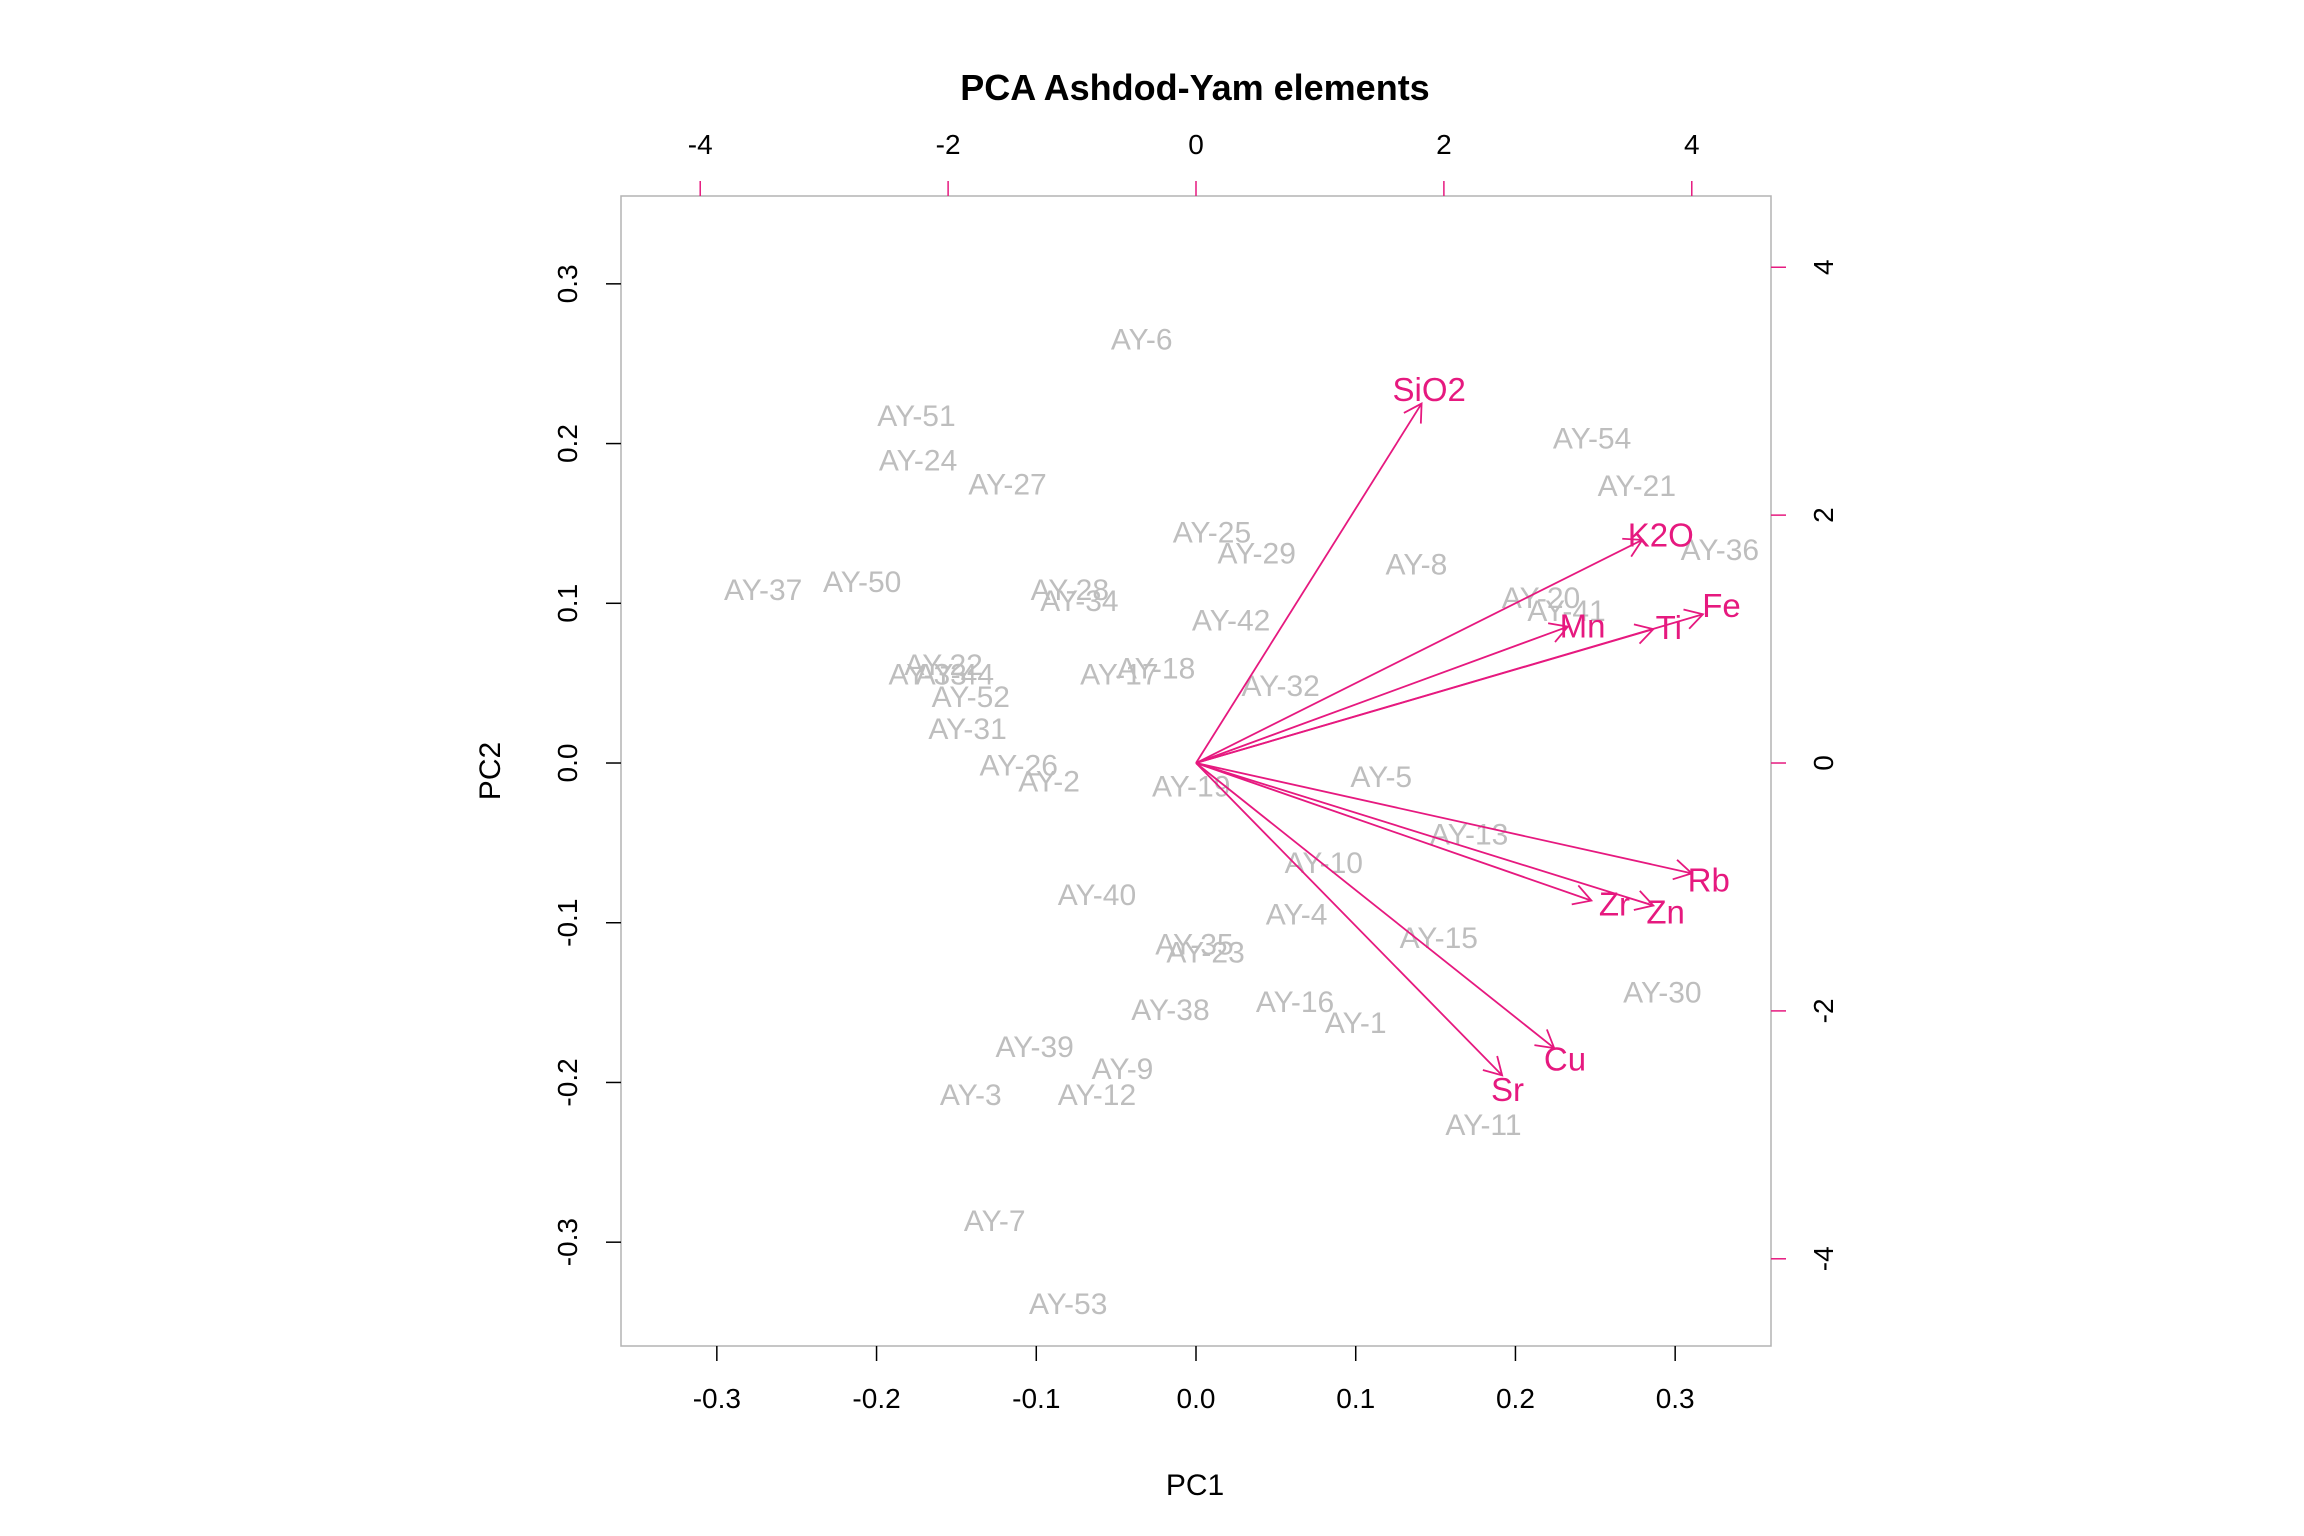 This screenshot has width=2304, height=1536. Describe the element at coordinates (1429, 389) in the screenshot. I see `variable-label-sio2: SiO2` at that location.